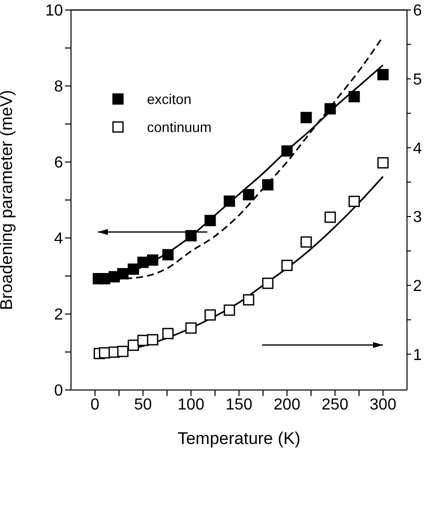 Image resolution: width=426 pixels, height=512 pixels. I want to click on y2-tick-label: 4, so click(417, 149).